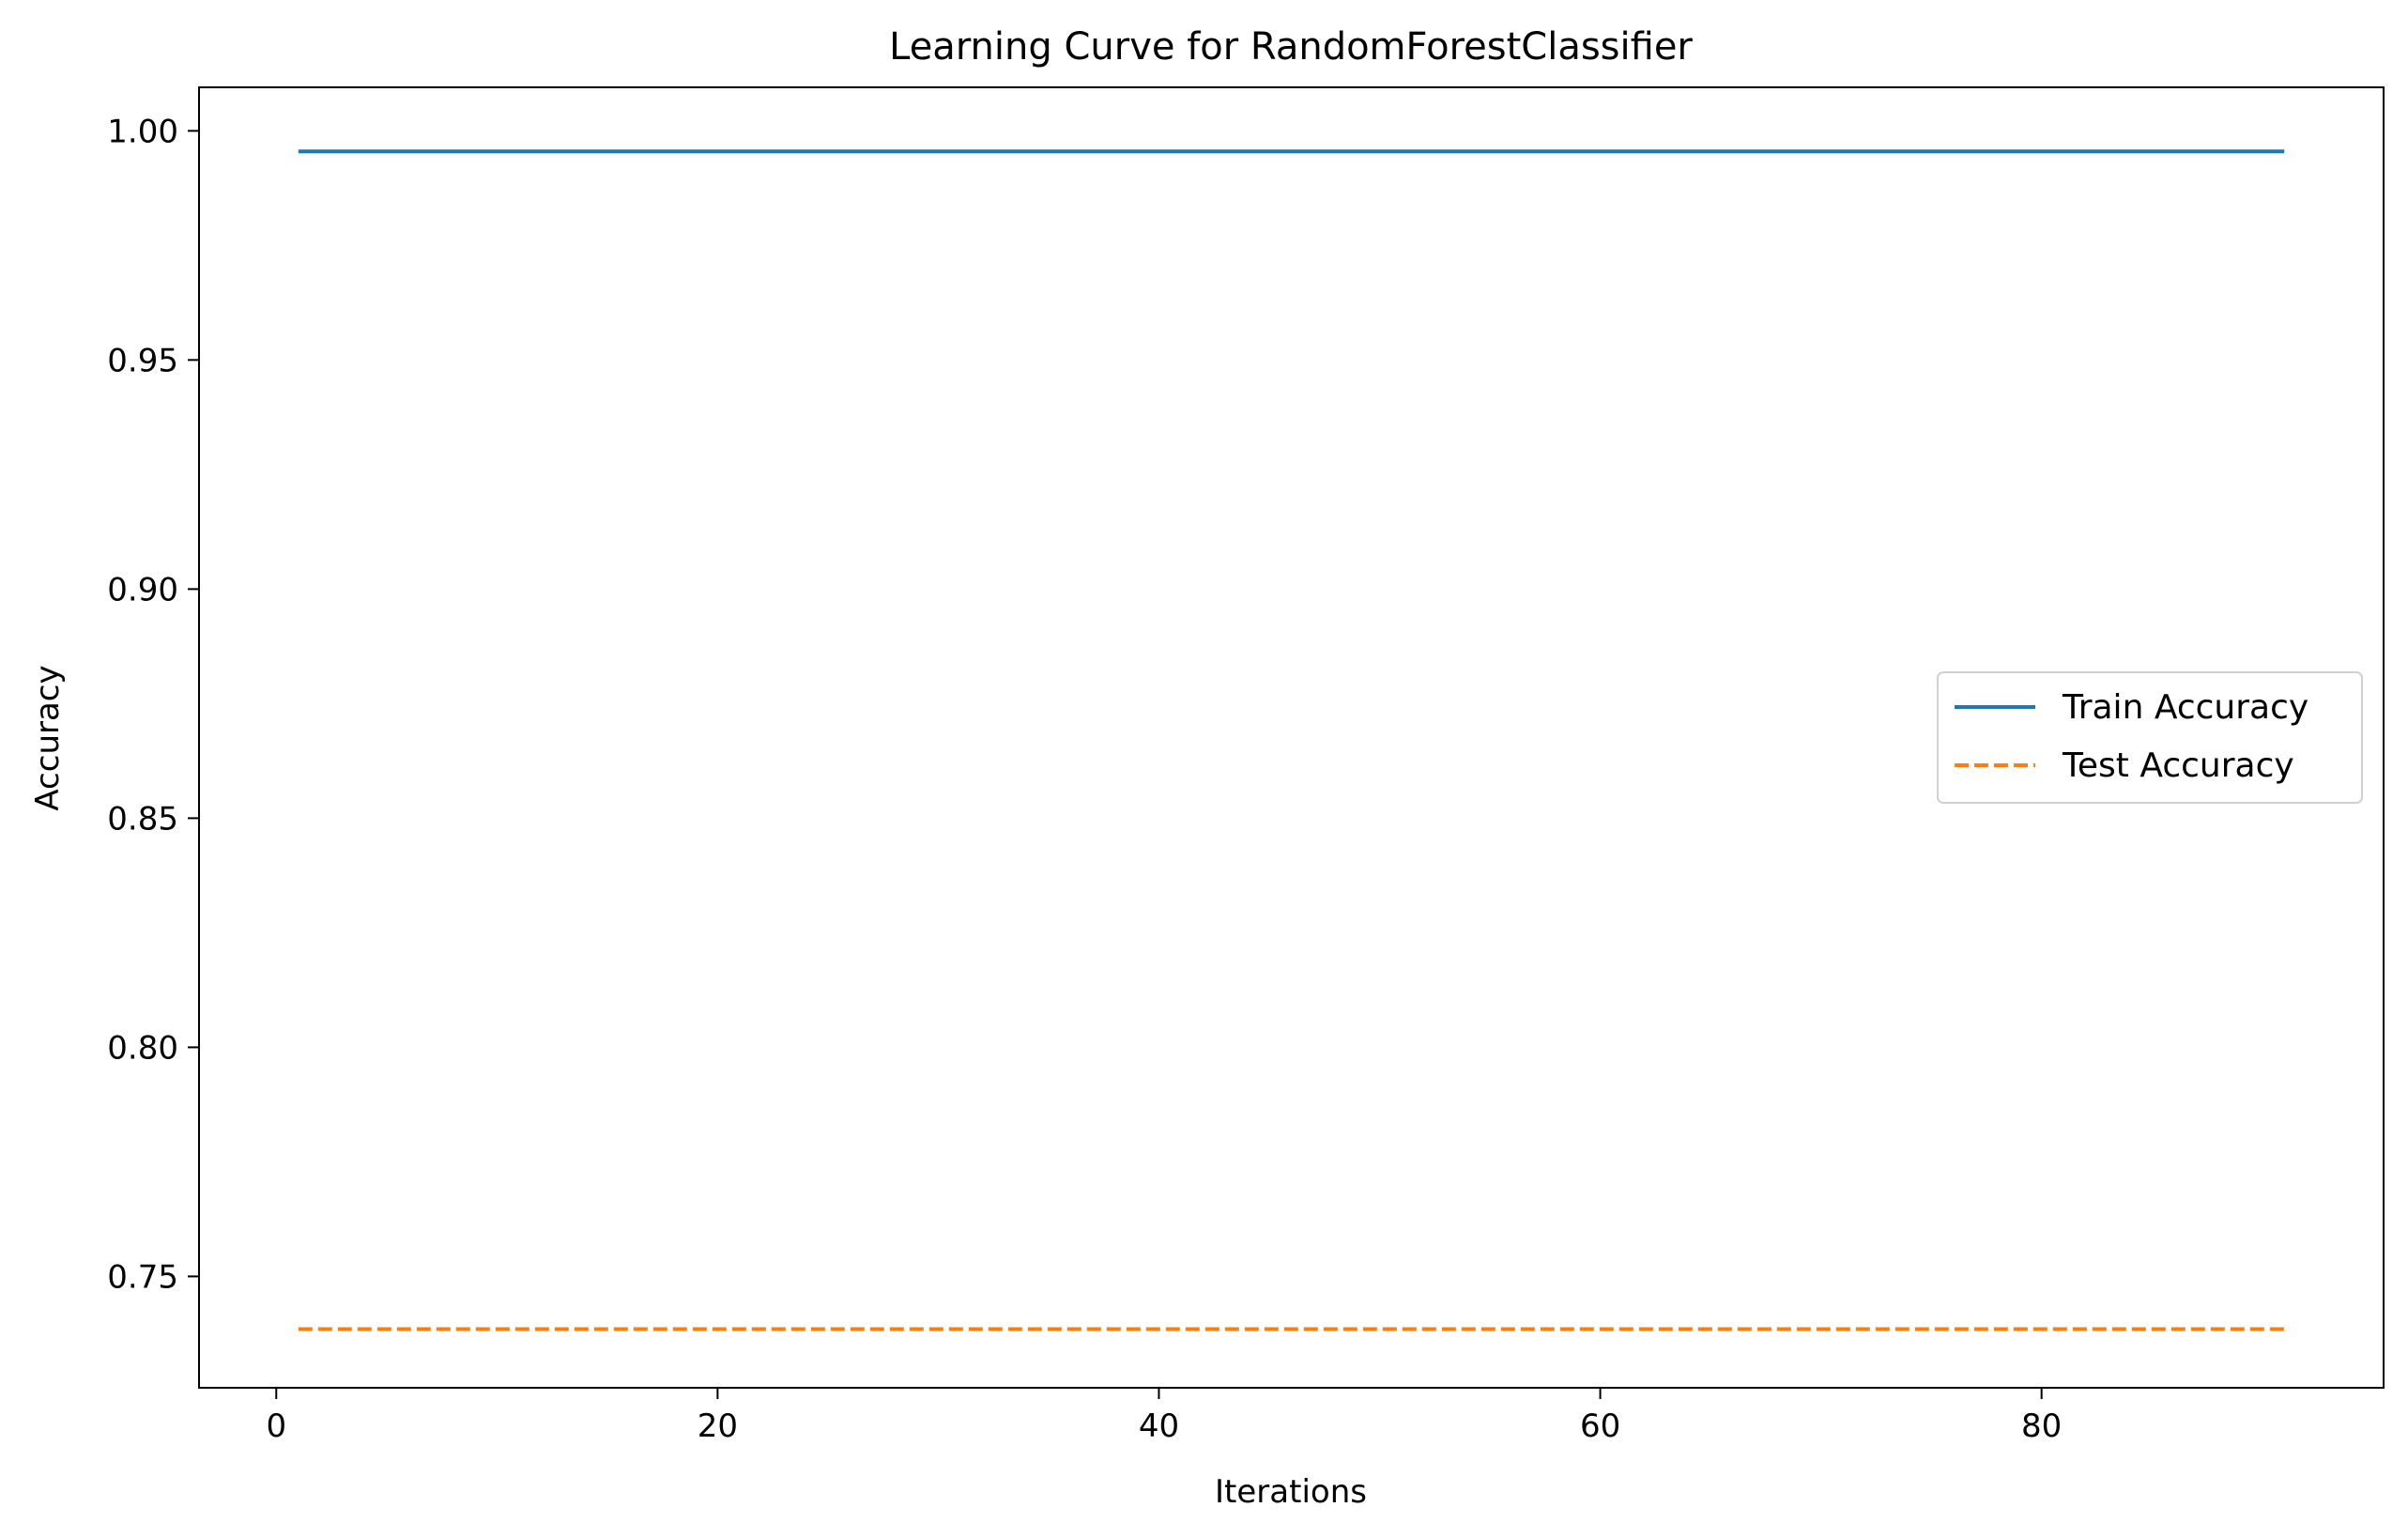  I want to click on y-tick-label: 0.85, so click(142, 819).